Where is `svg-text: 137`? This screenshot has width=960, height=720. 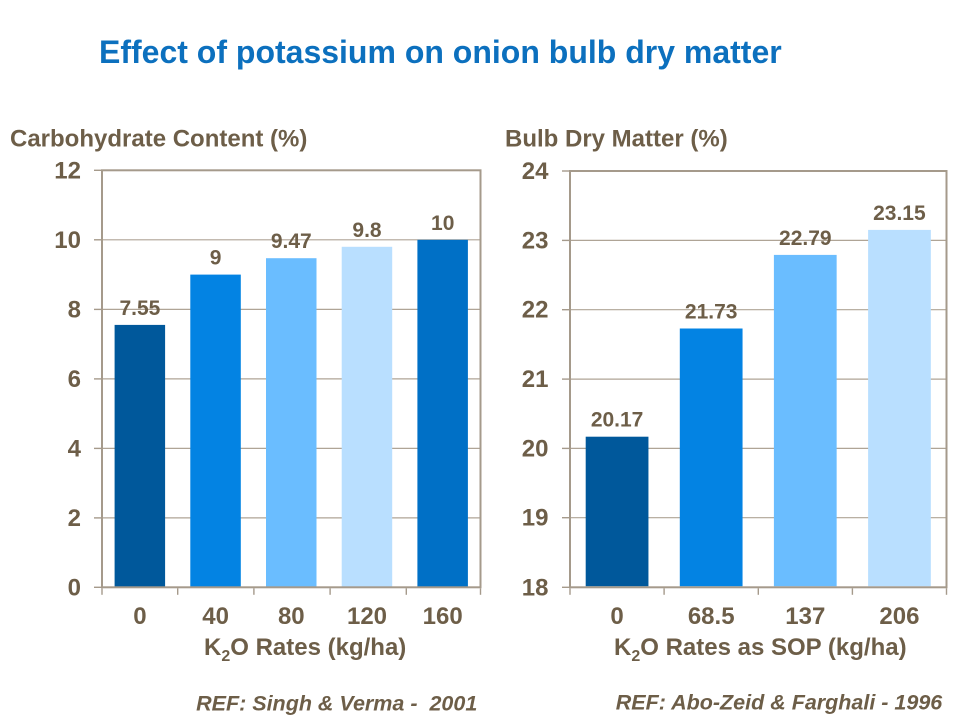 svg-text: 137 is located at coordinates (805, 616).